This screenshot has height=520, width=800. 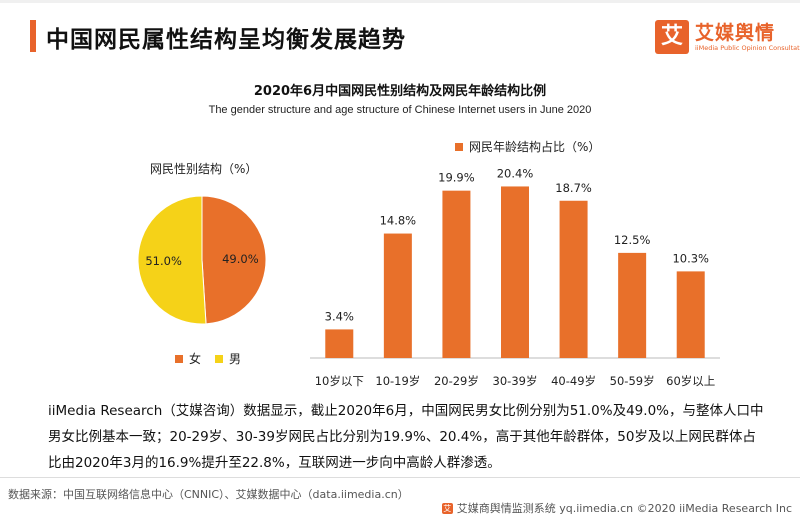 What do you see at coordinates (515, 381) in the screenshot?
I see `bar-category-label-3: 30-39岁` at bounding box center [515, 381].